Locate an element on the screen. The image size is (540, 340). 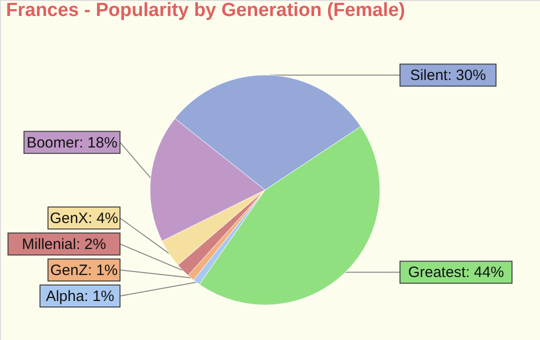
slice-label: GenZ: 1% is located at coordinates (84, 270).